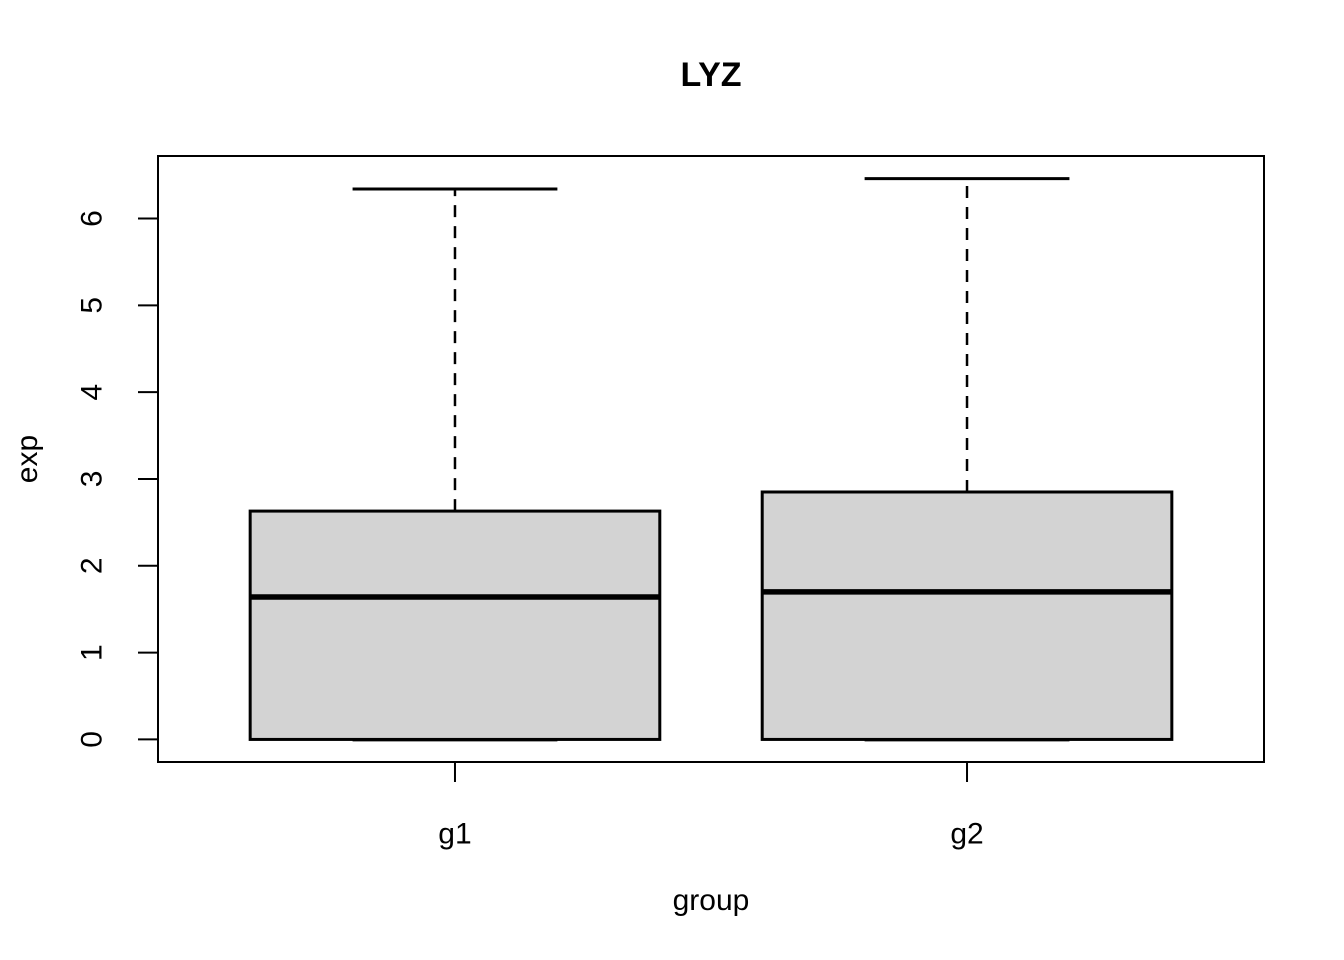  What do you see at coordinates (711, 900) in the screenshot?
I see `x-axis-label: group` at bounding box center [711, 900].